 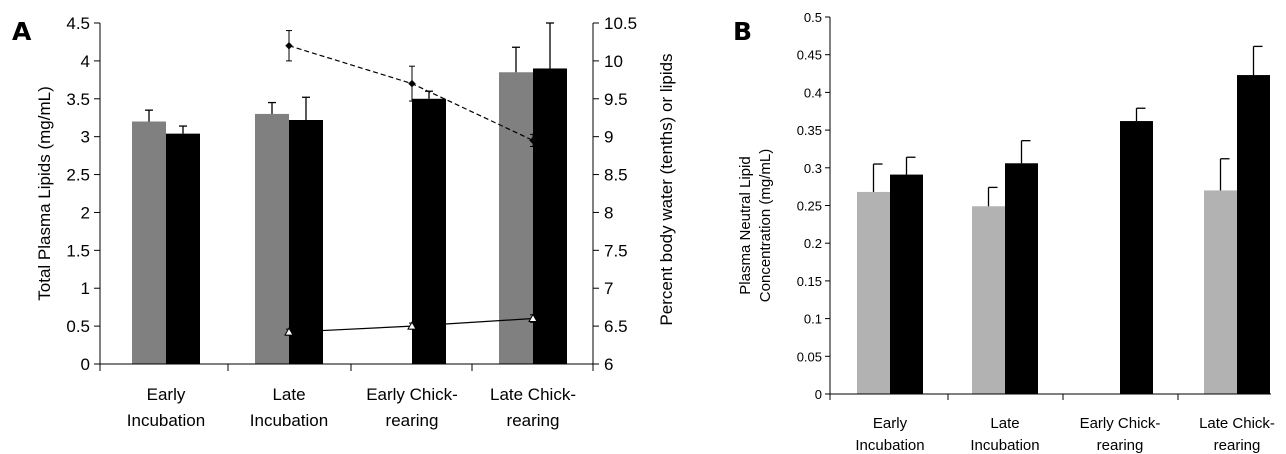 I want to click on y-tick-label: 0.3, so click(x=813, y=168).